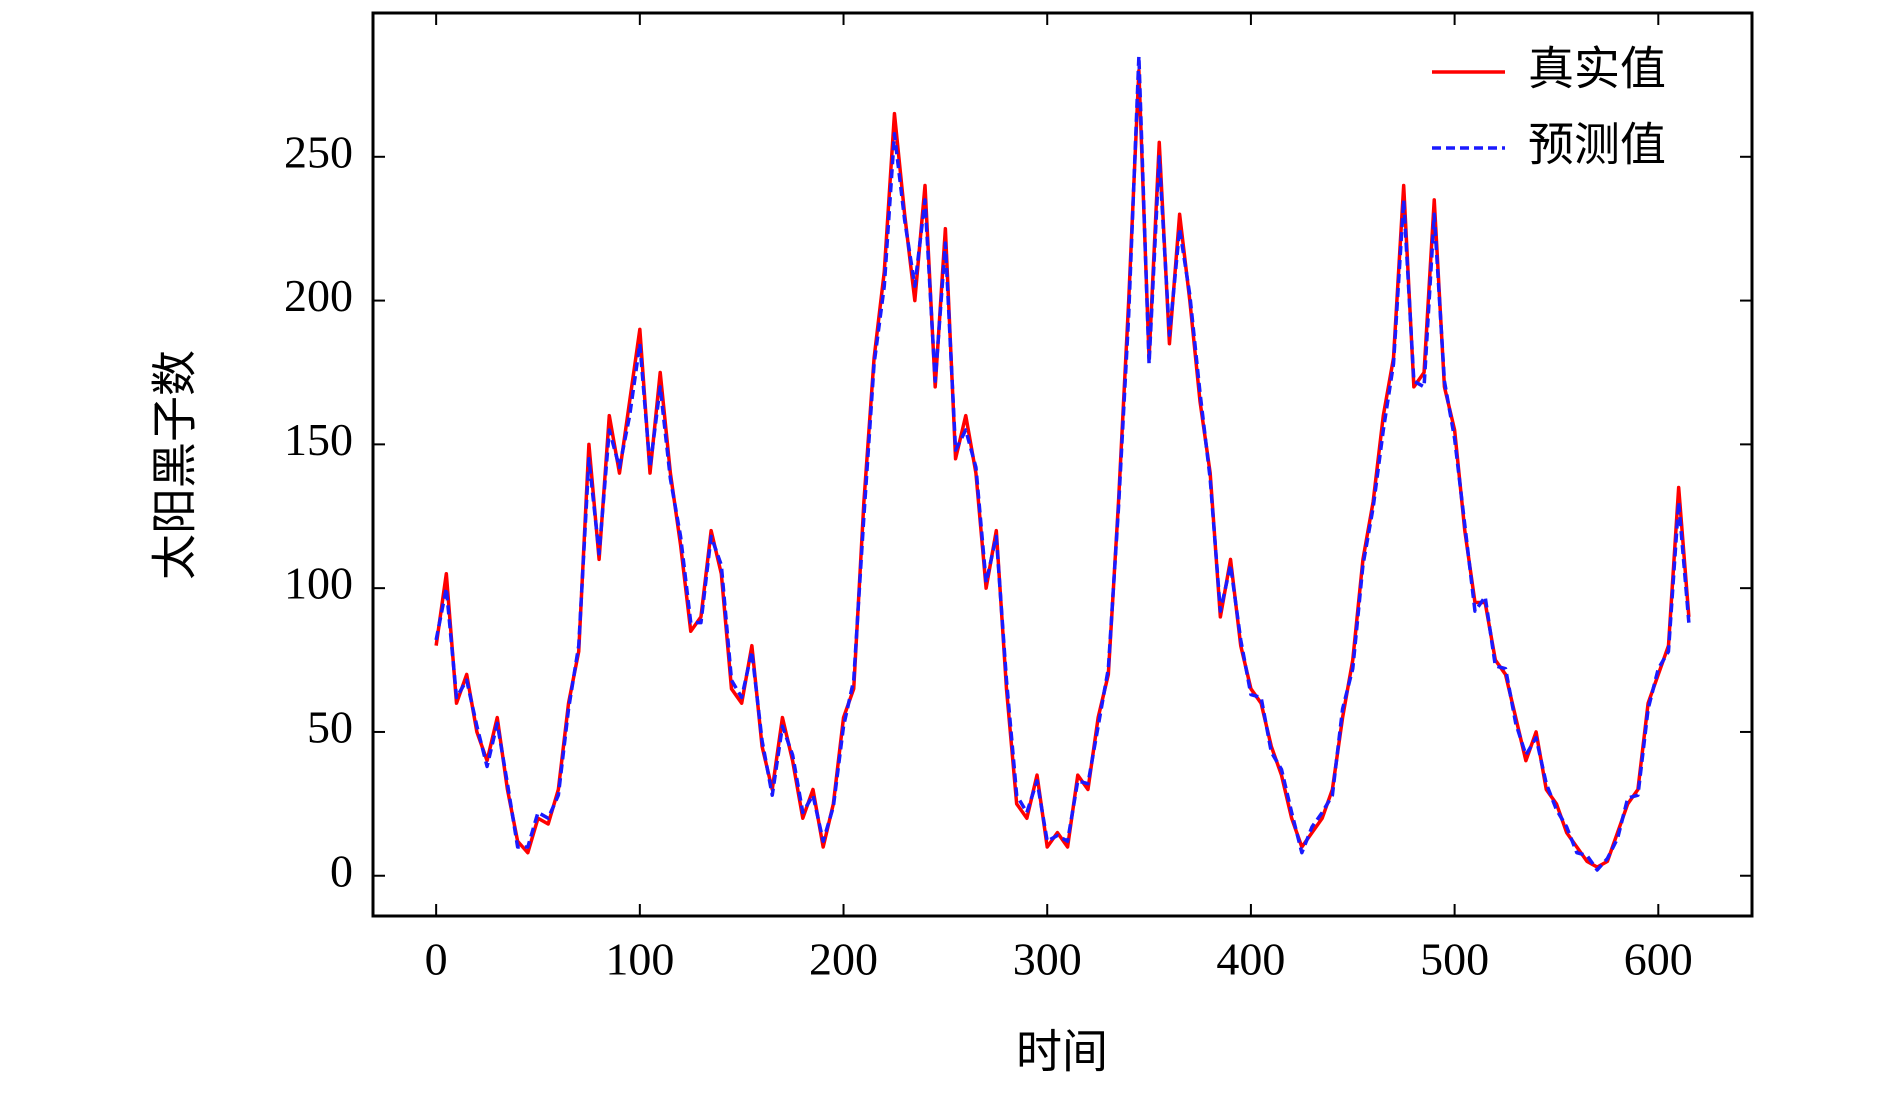  Describe the element at coordinates (175, 465) in the screenshot. I see `y-axis-label: 太阳黑子数` at that location.